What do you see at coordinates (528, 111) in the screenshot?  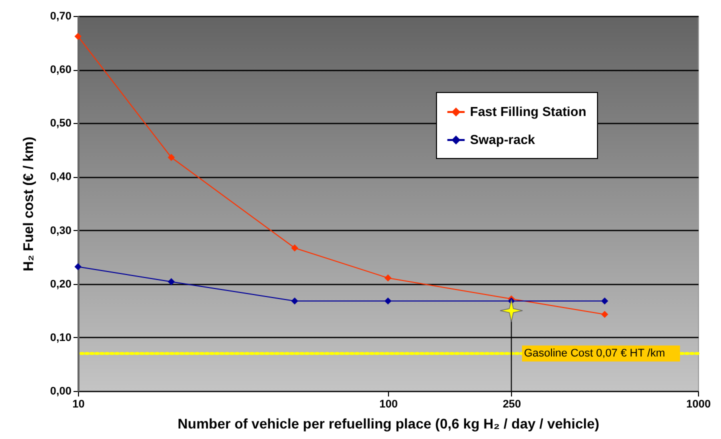 I see `legend-label: Fast Filling Station` at bounding box center [528, 111].